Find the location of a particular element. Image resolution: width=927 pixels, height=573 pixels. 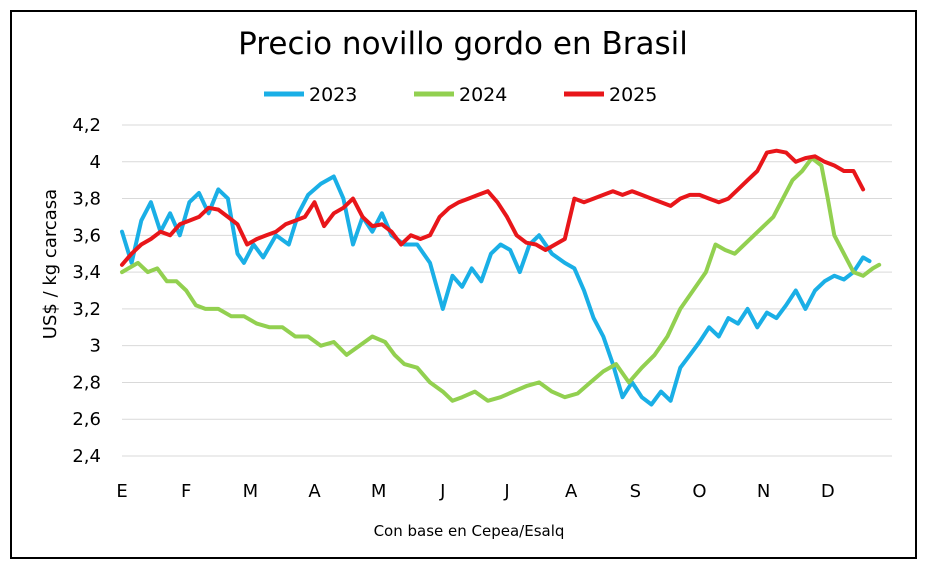

y-tick-label: 3 is located at coordinates (95, 346).